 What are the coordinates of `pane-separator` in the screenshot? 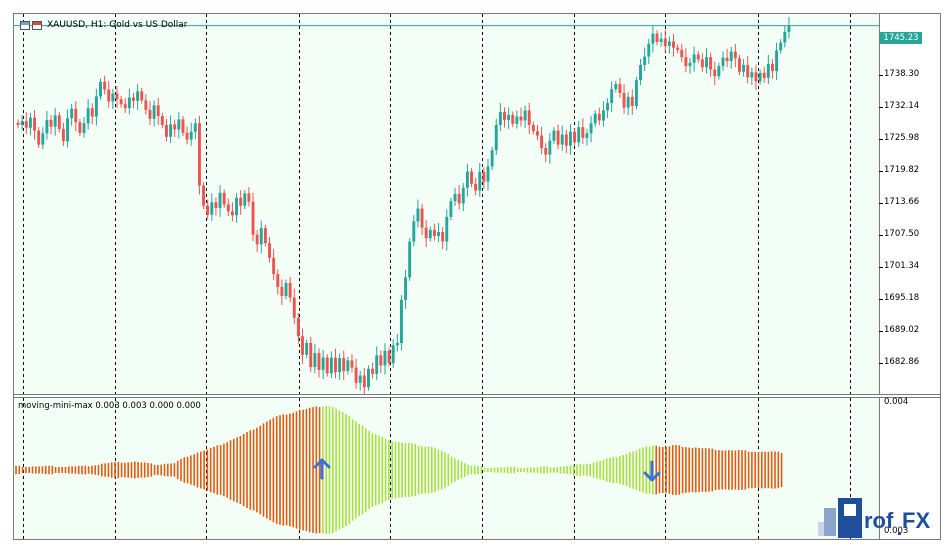 It's located at (477, 396).